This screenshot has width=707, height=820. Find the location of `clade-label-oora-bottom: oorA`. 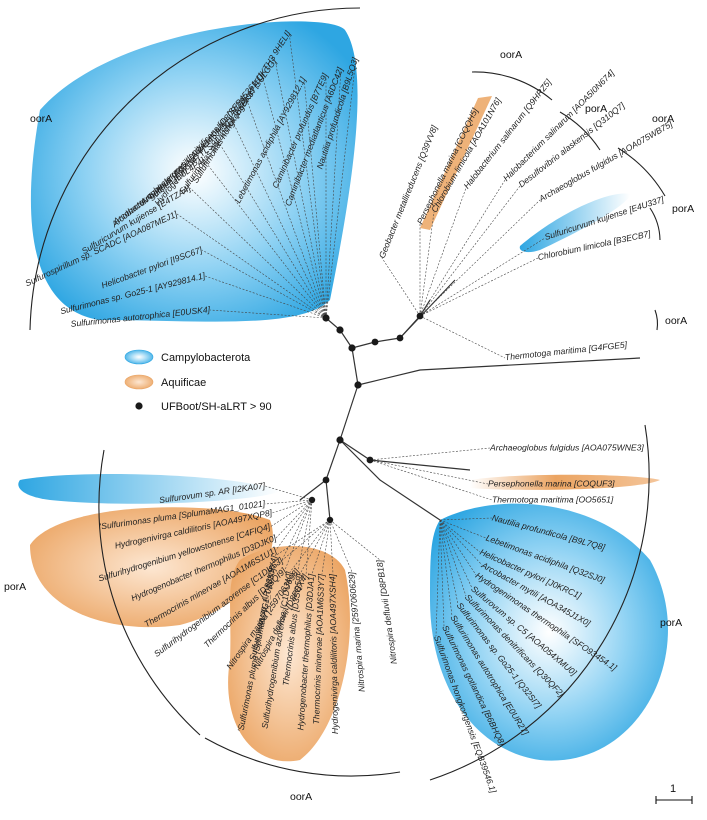

clade-label-oora-bottom: oorA is located at coordinates (301, 797).